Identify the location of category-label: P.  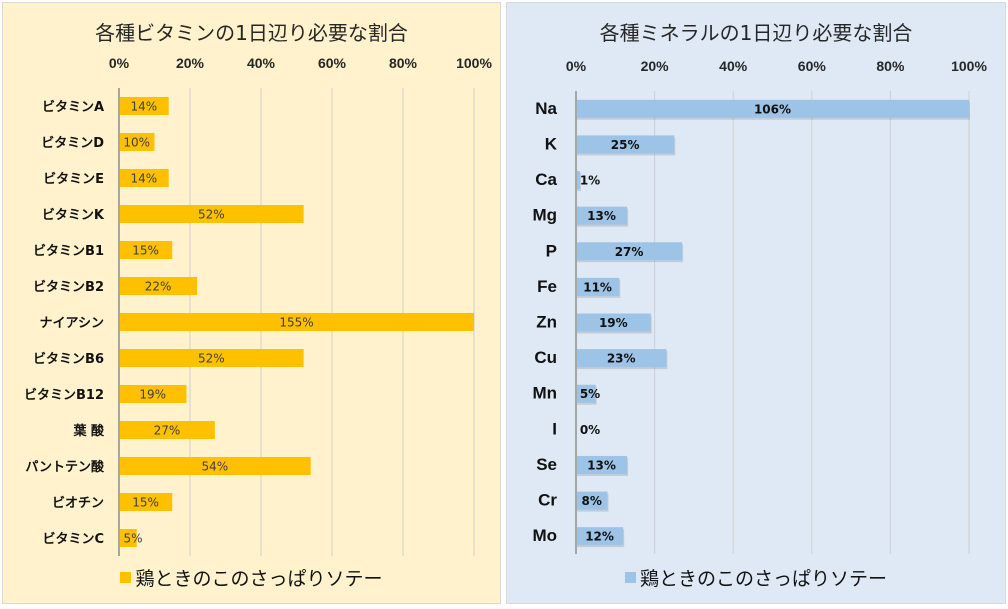
(551, 250).